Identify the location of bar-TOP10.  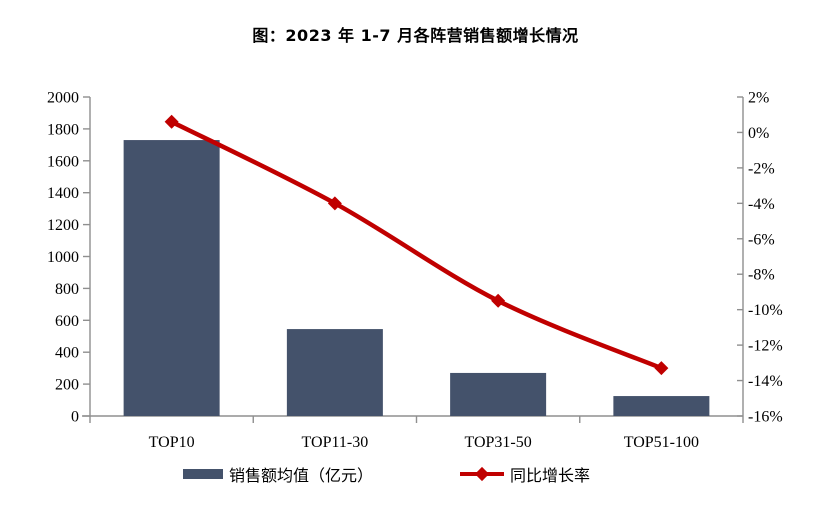
(171, 278).